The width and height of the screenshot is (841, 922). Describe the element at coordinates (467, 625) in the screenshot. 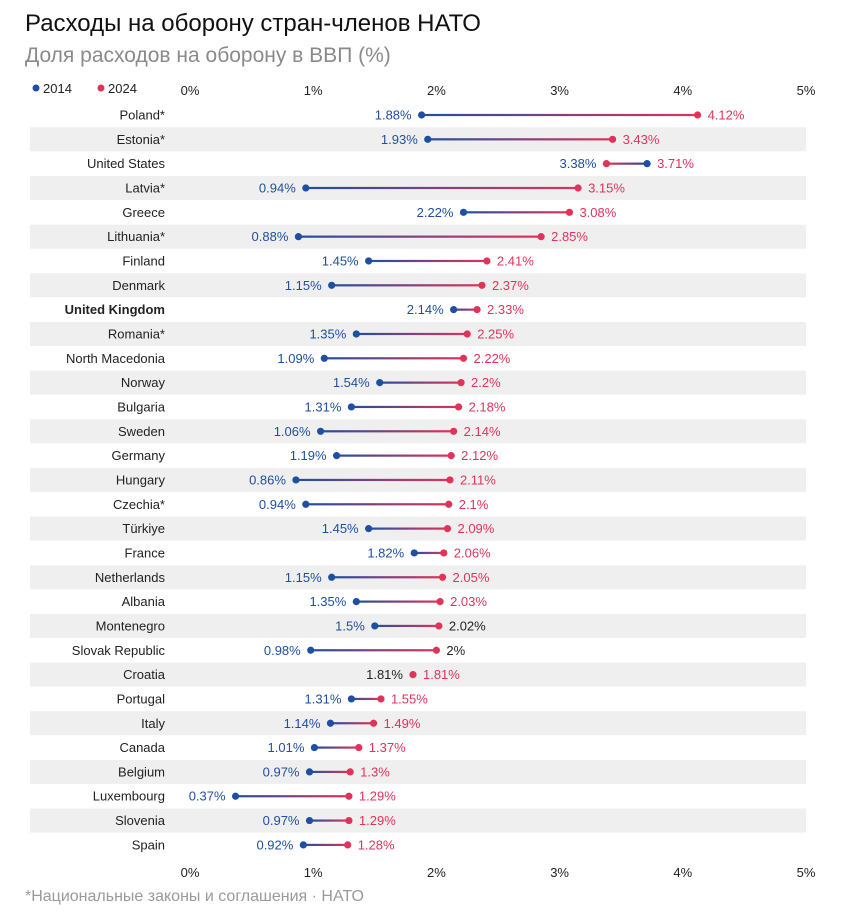

I see `value-label-2024: 2.02%` at that location.